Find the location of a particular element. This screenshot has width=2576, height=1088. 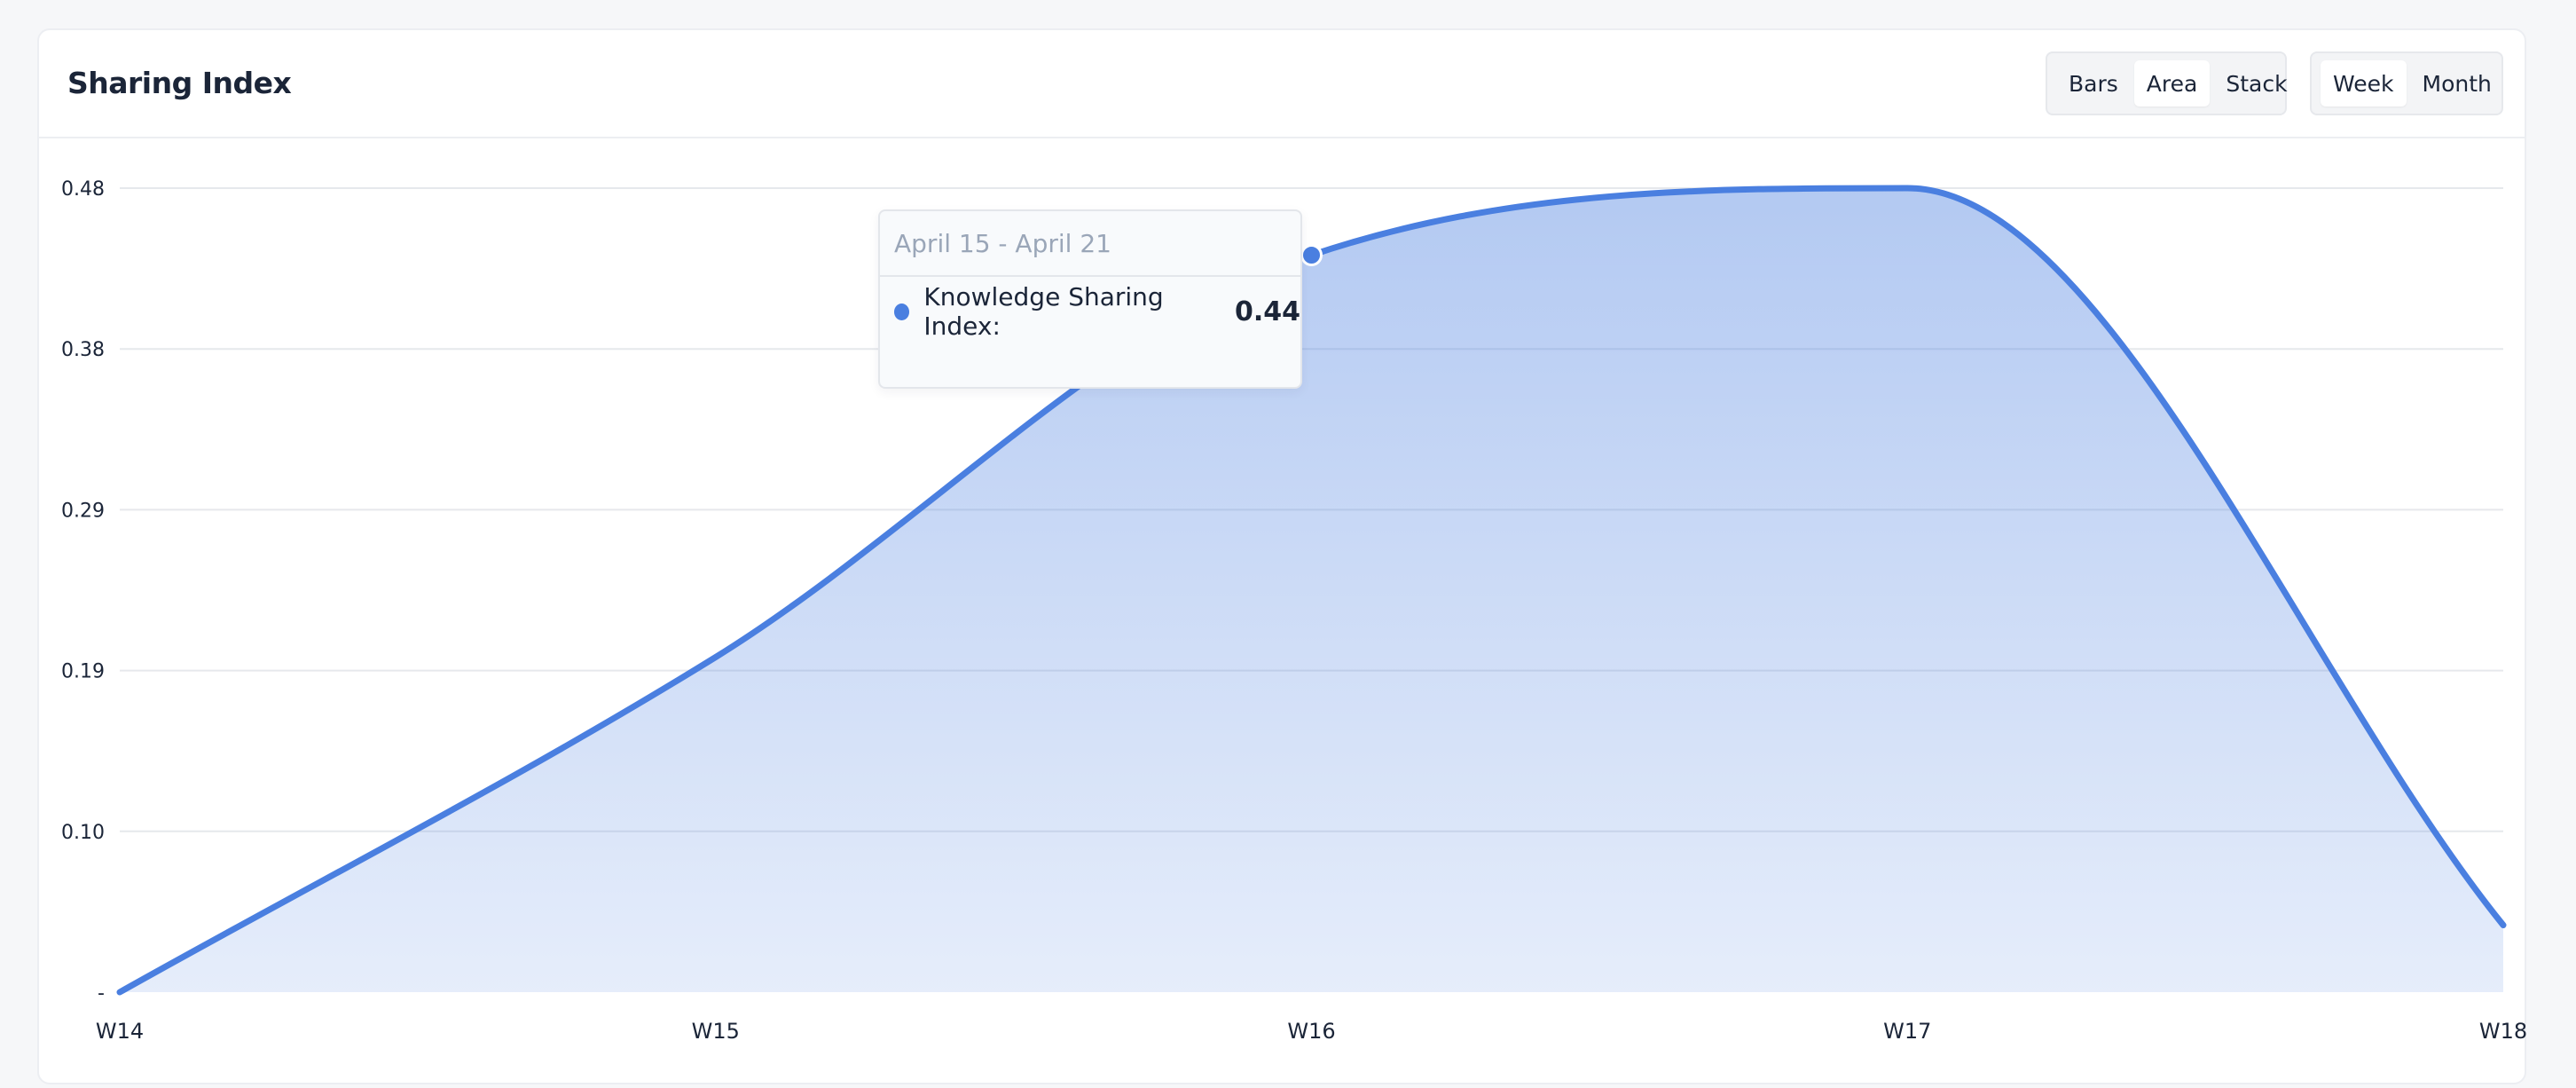

x-tick-label: W18 is located at coordinates (2503, 1031).